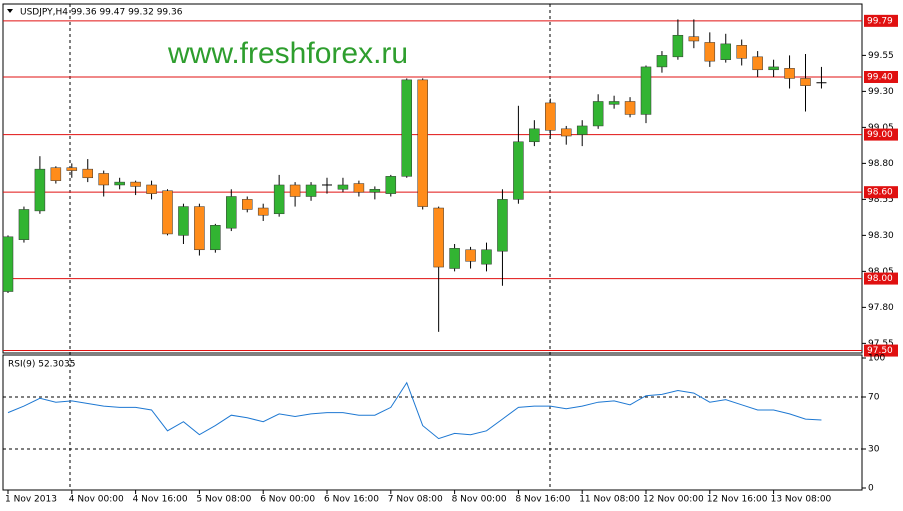 This screenshot has width=903, height=511. Describe the element at coordinates (871, 489) in the screenshot. I see `y-tick-label: 0` at that location.